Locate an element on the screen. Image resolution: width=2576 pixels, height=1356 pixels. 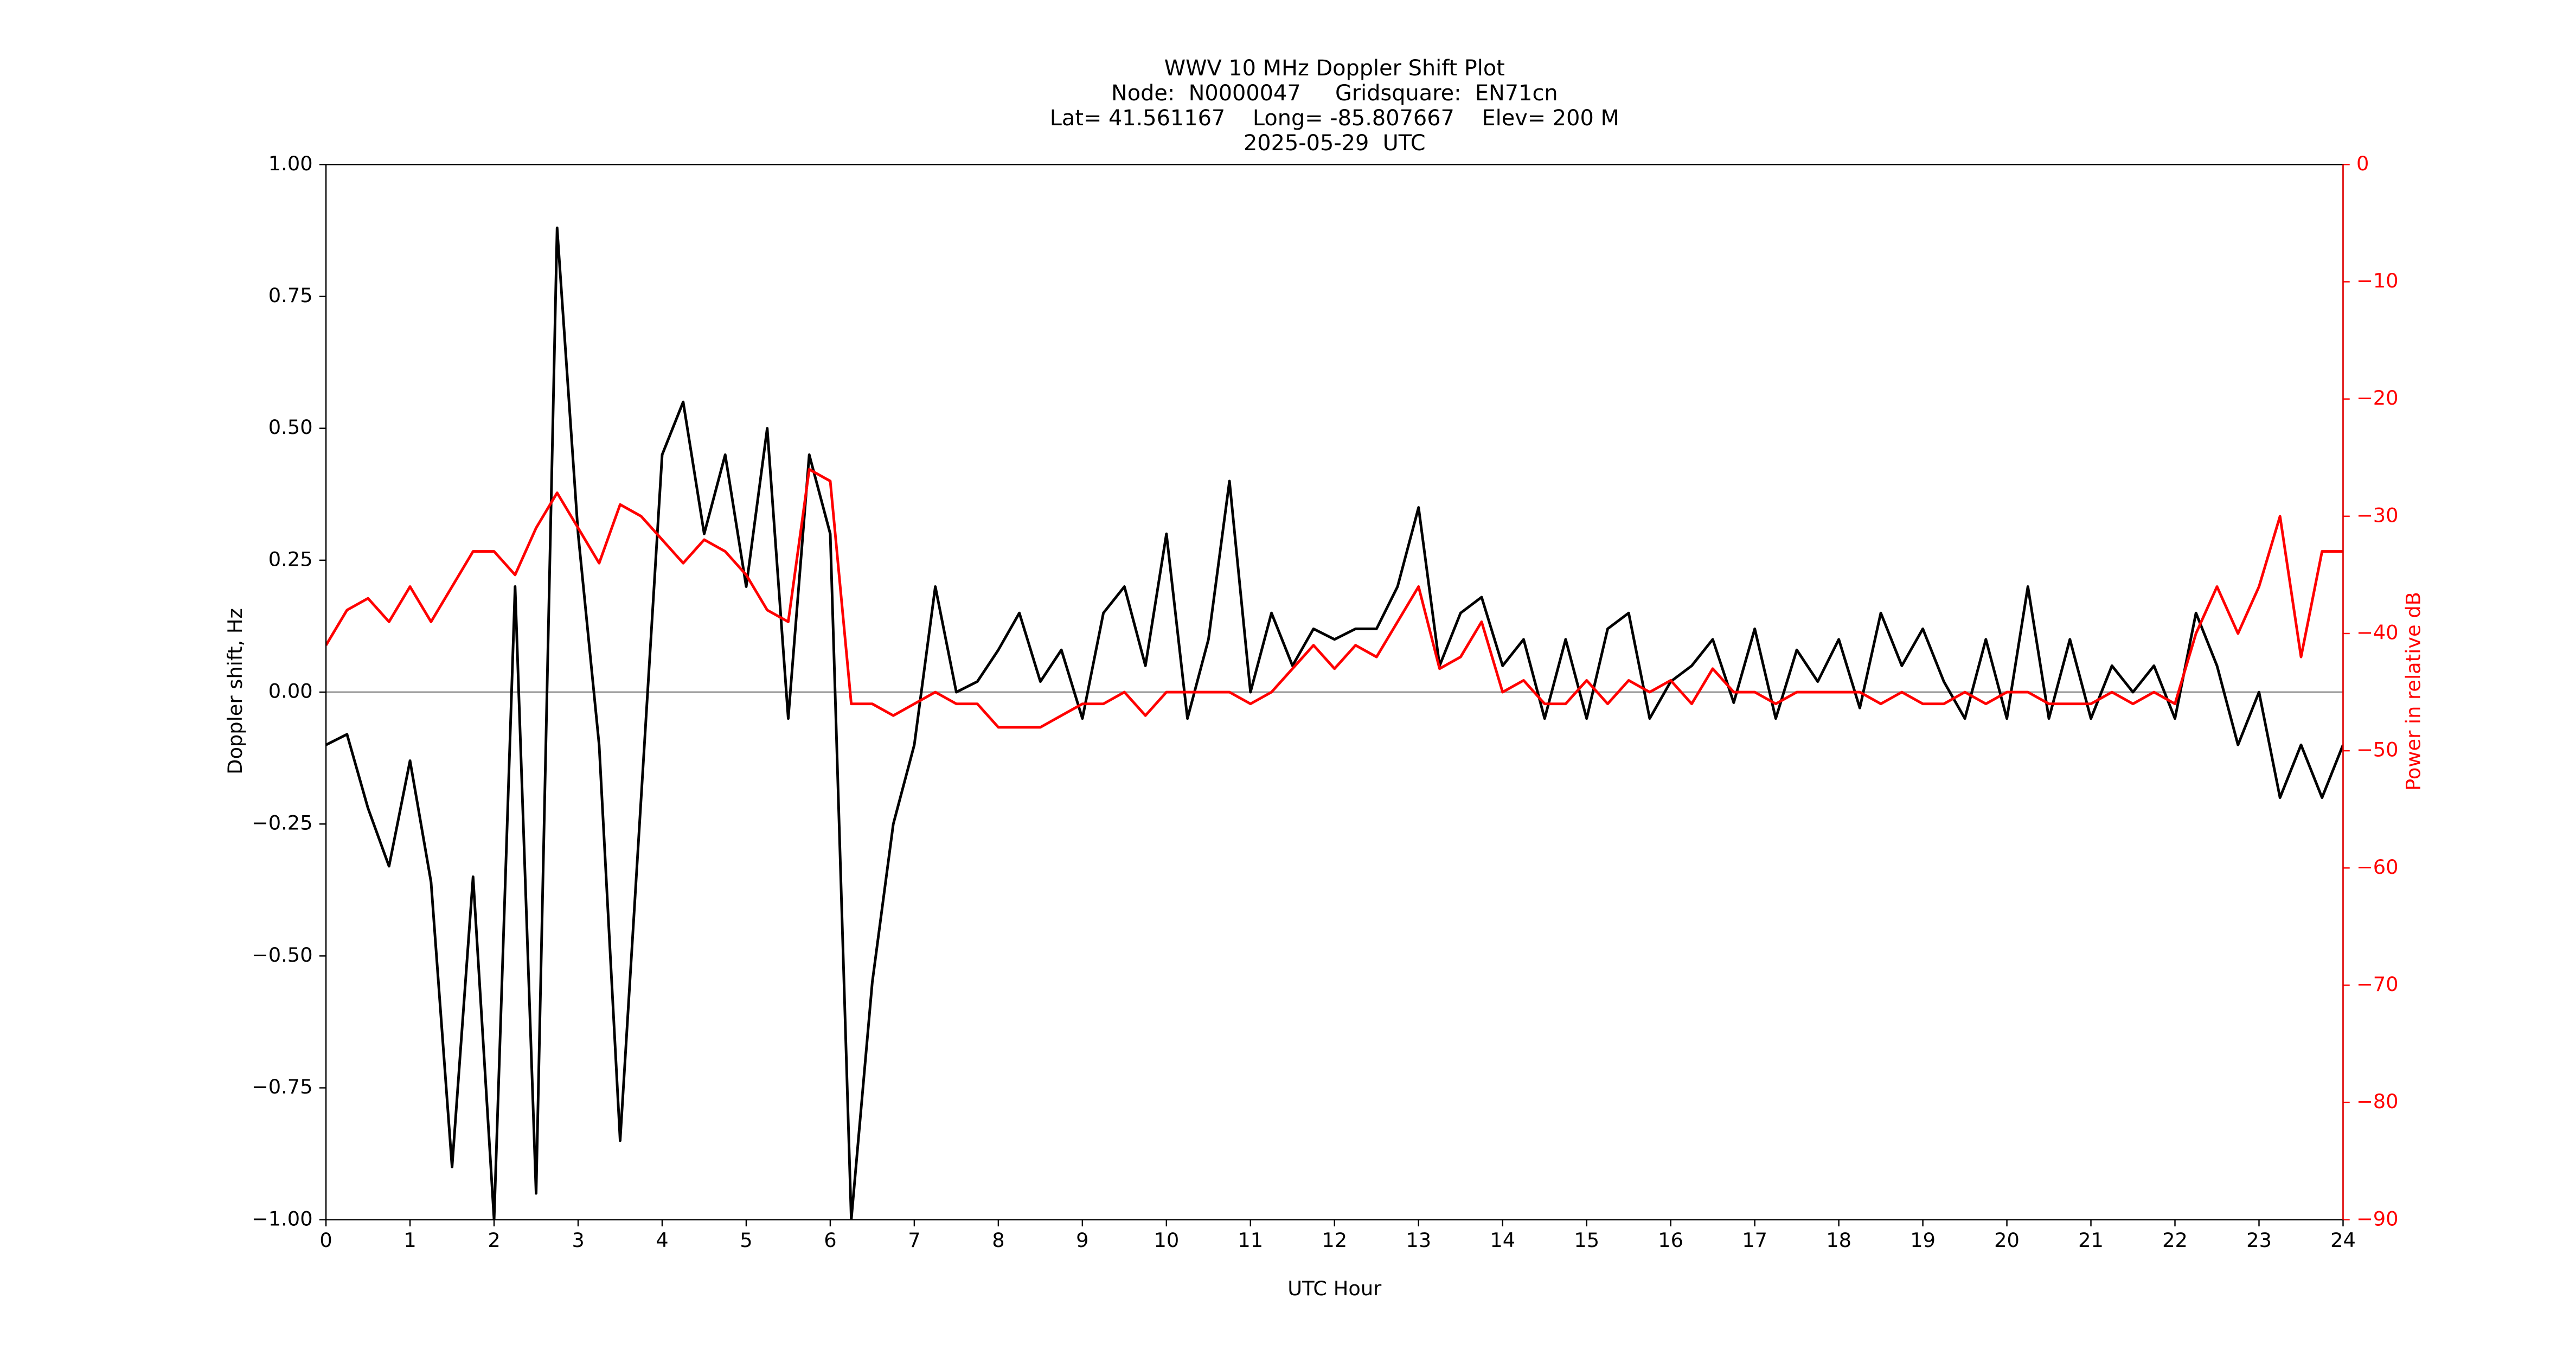
x-tick-label: 19 is located at coordinates (1923, 1240).